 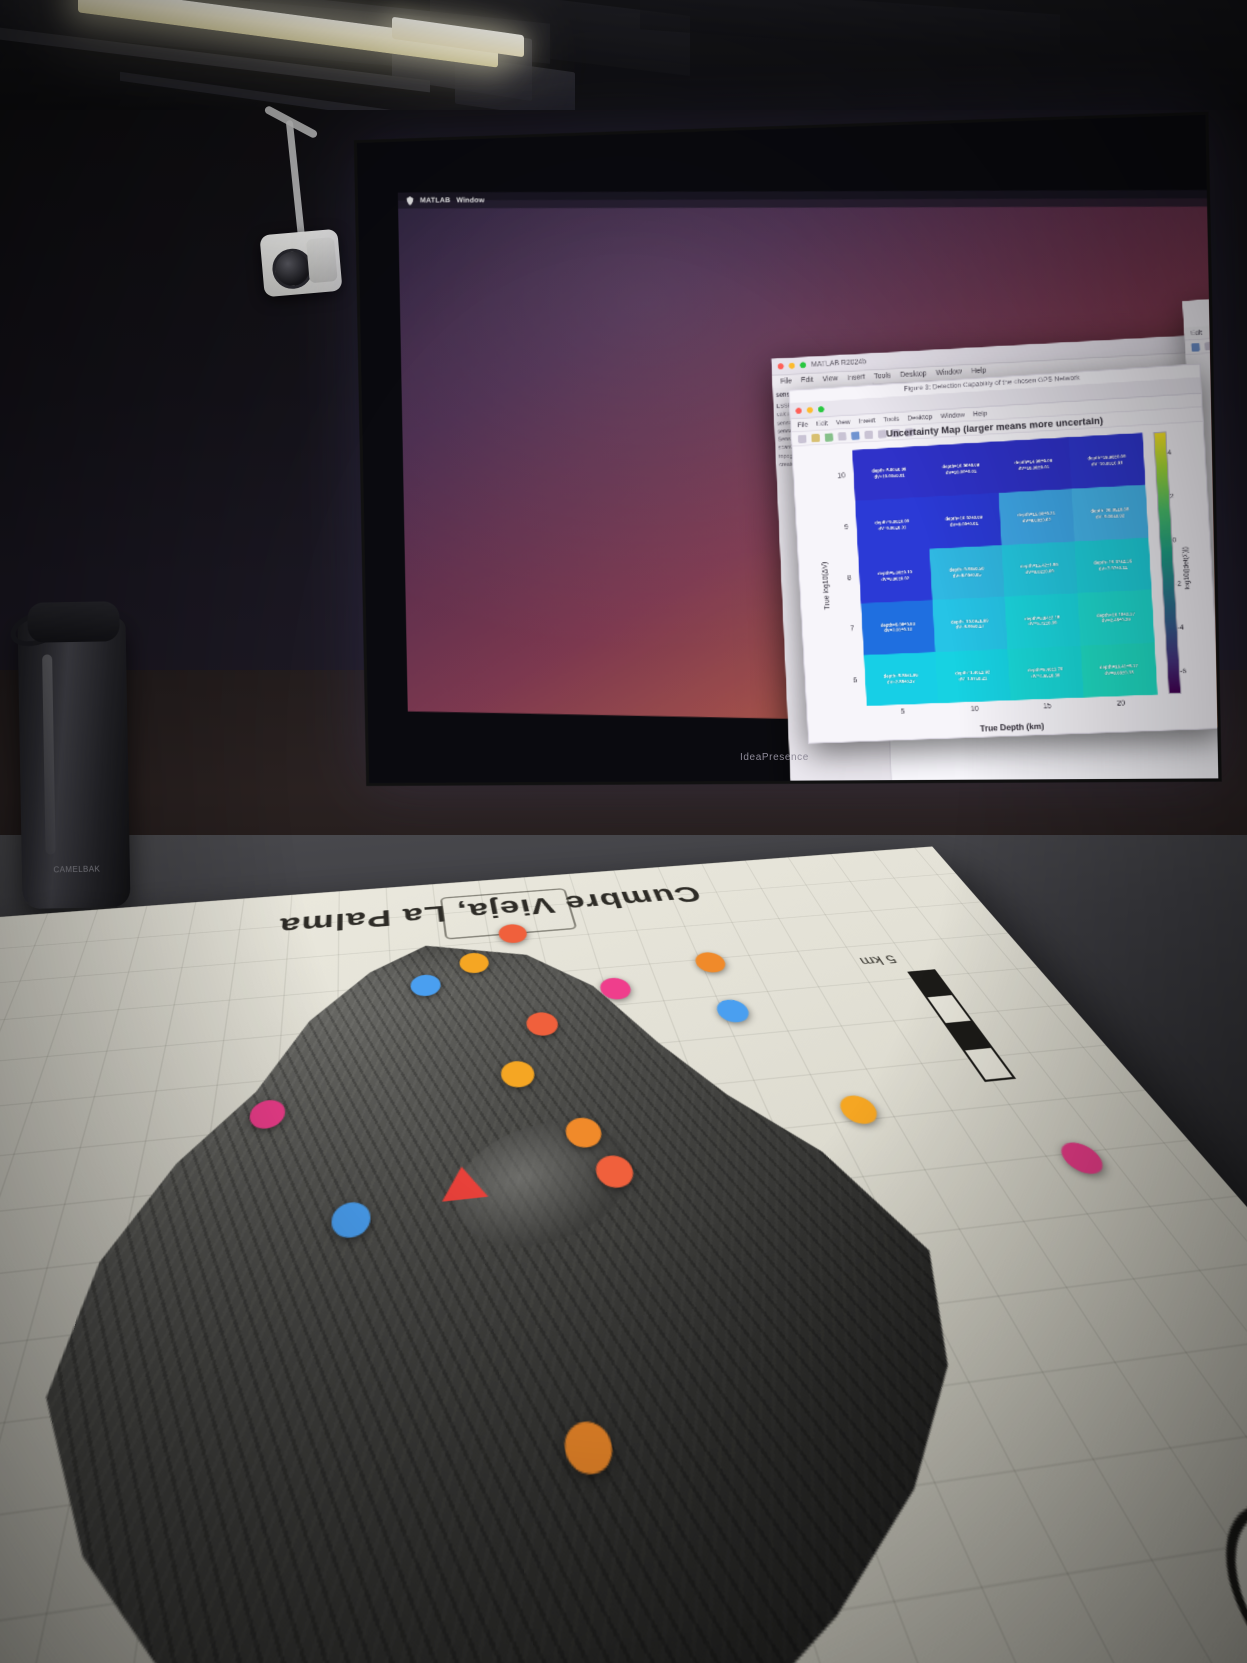 I want to click on bottle-highlight, so click(x=49, y=754).